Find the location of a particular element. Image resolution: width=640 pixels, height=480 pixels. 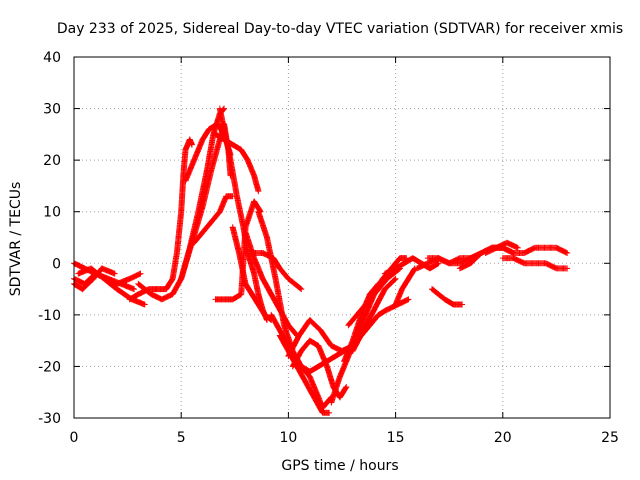

y-tick-label: 0 is located at coordinates (56, 264).